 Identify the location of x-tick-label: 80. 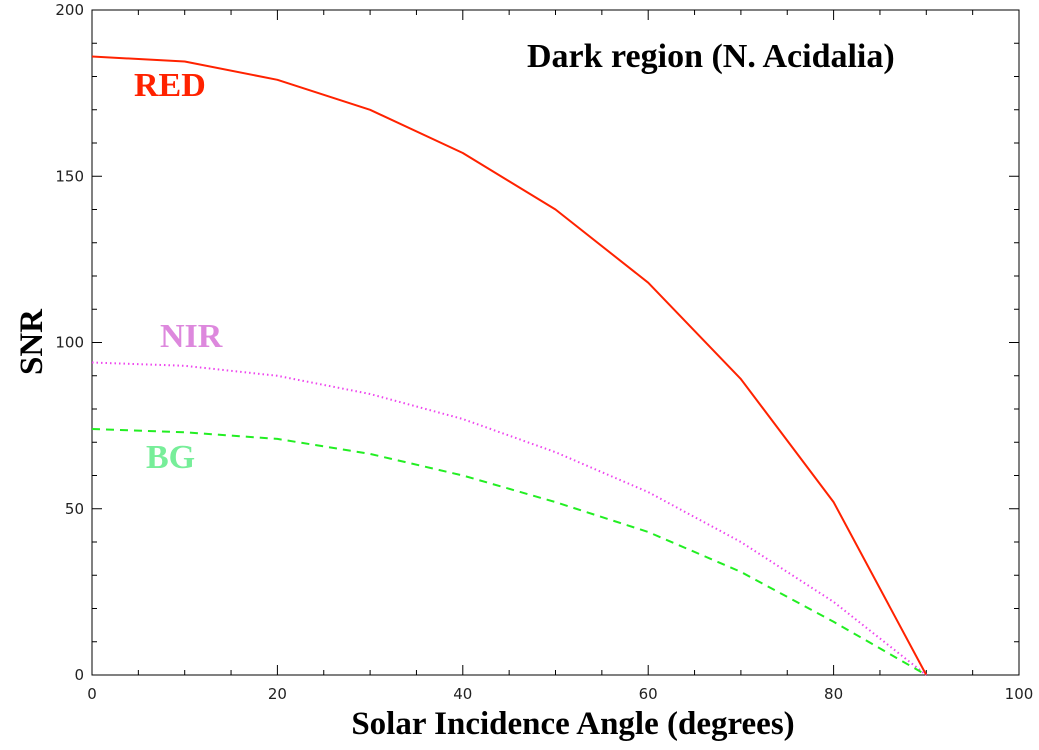
(833, 694).